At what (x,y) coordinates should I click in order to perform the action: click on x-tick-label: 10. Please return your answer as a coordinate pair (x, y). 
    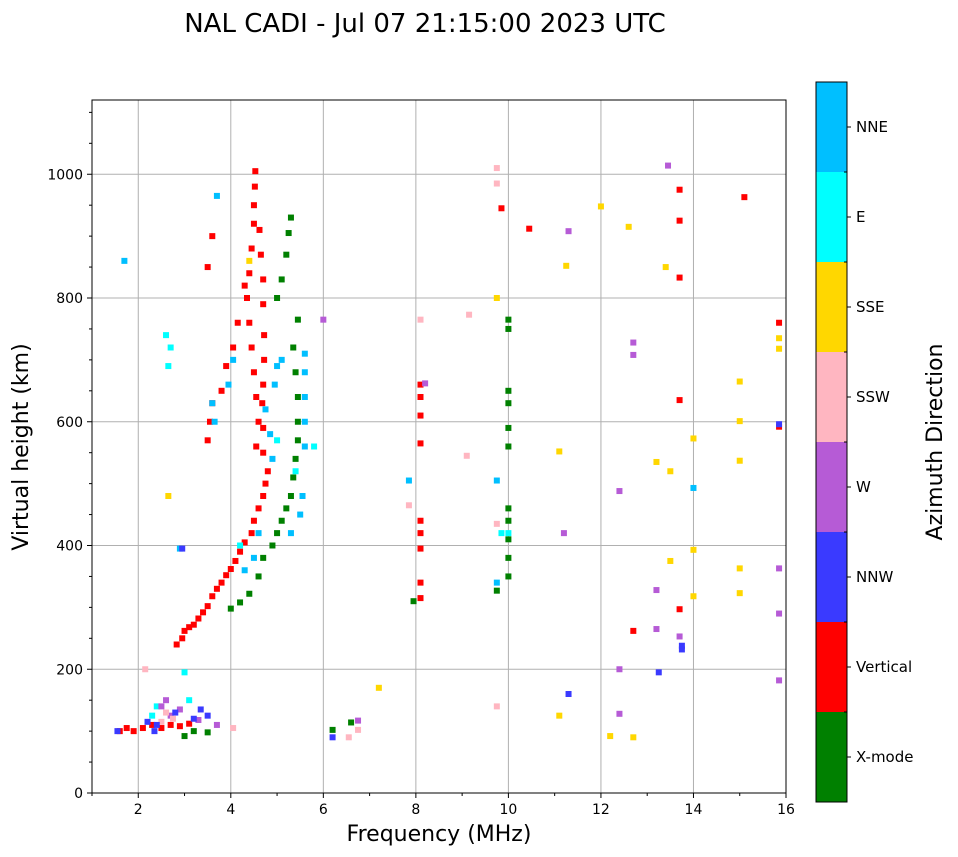
    Looking at the image, I should click on (508, 810).